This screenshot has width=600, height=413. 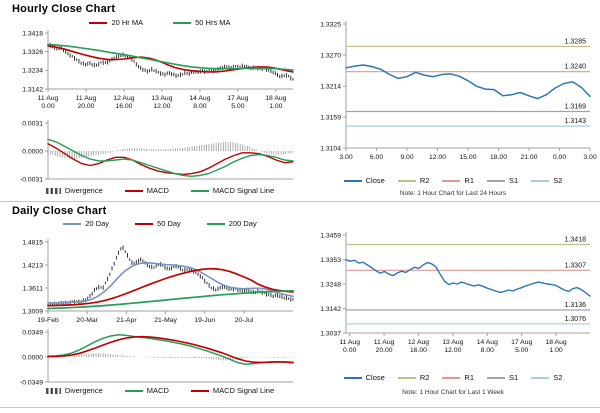 I want to click on y-tick-label: 1.3353, so click(x=330, y=260).